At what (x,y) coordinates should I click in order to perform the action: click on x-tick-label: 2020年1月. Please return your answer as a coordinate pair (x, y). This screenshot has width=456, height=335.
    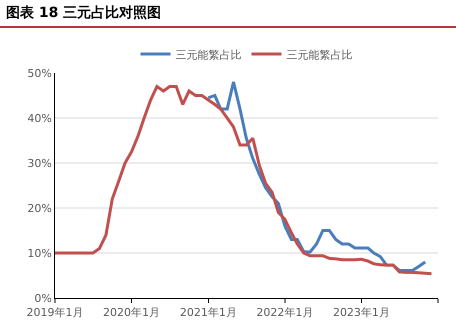
    Looking at the image, I should click on (131, 313).